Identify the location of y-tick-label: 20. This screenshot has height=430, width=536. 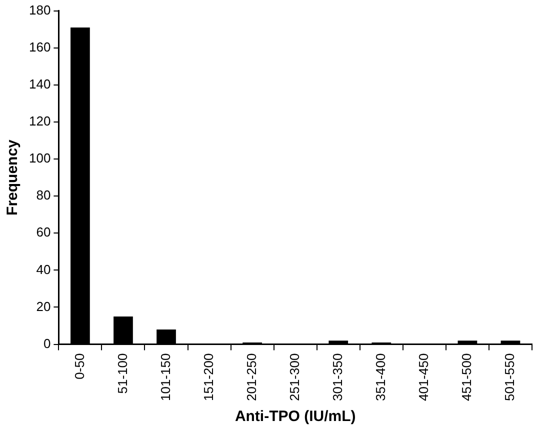
(43, 306).